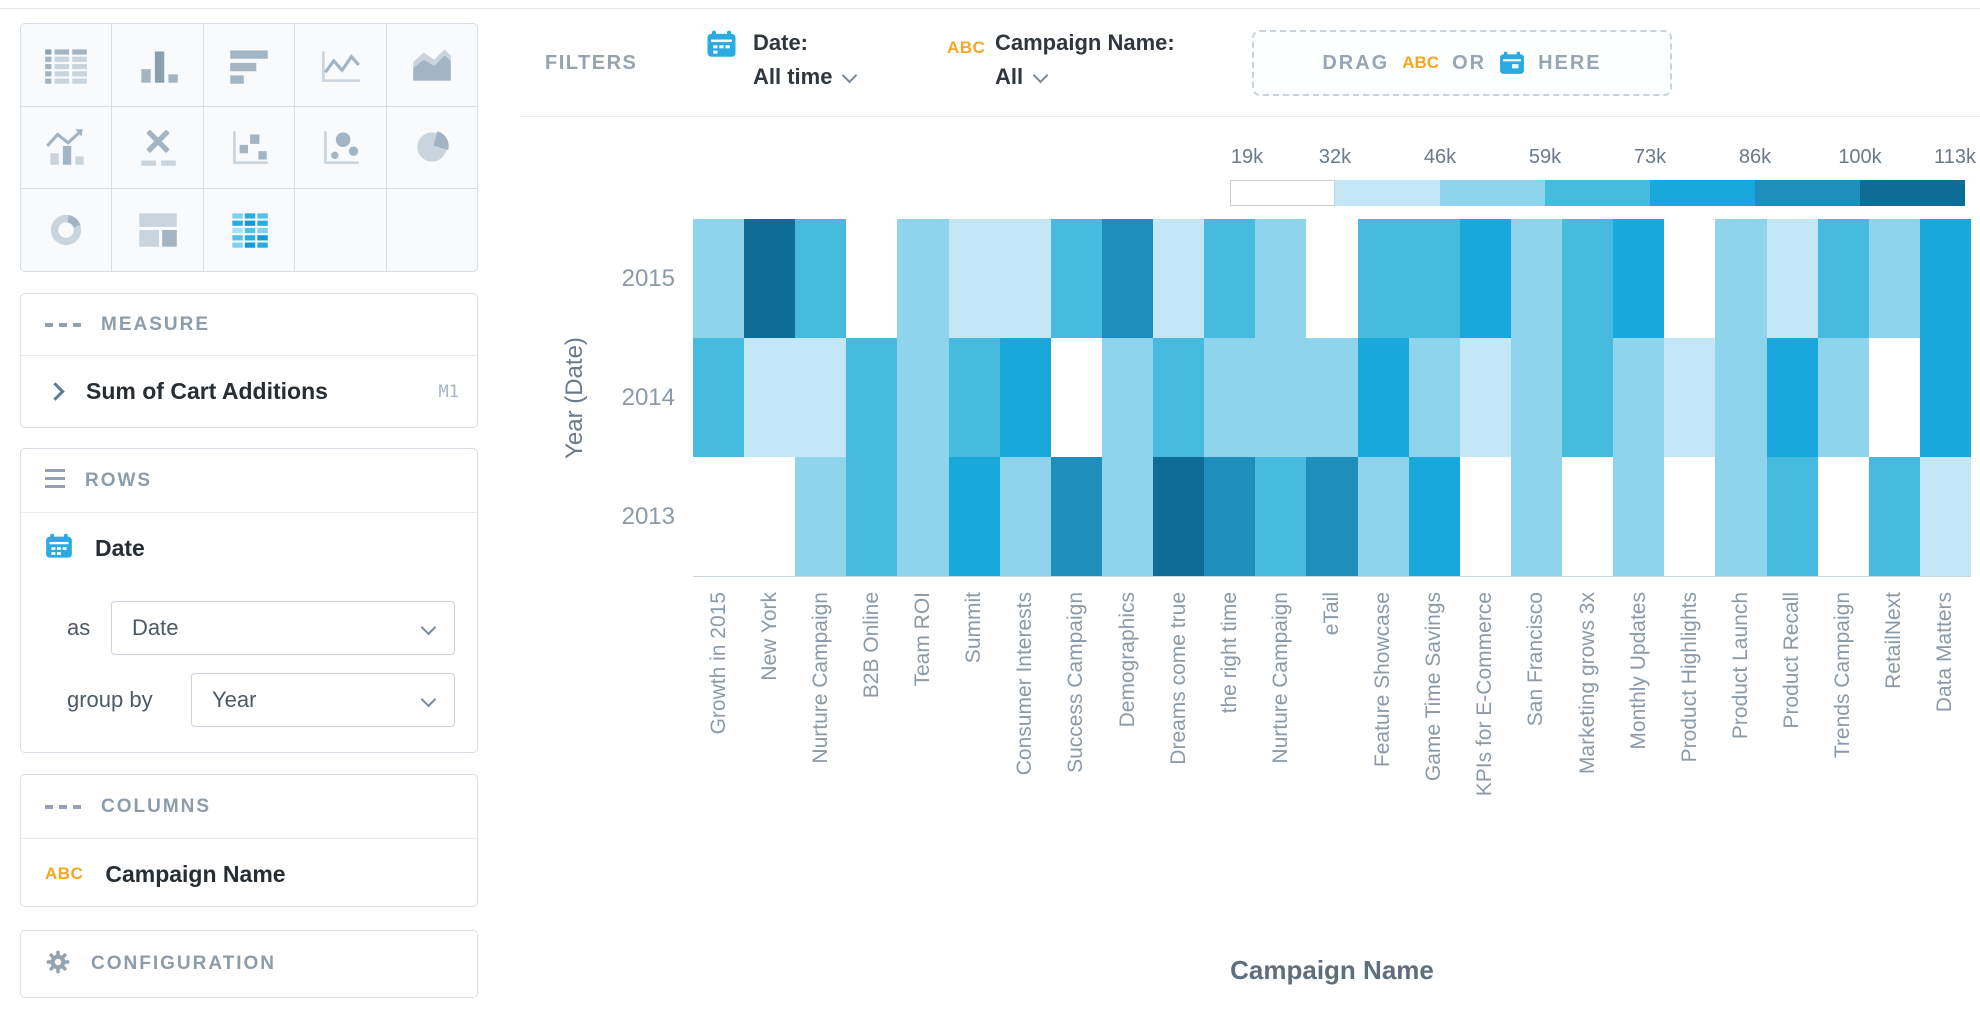 This screenshot has height=1022, width=1980. I want to click on chart-type-pie-chart-icon, so click(431, 147).